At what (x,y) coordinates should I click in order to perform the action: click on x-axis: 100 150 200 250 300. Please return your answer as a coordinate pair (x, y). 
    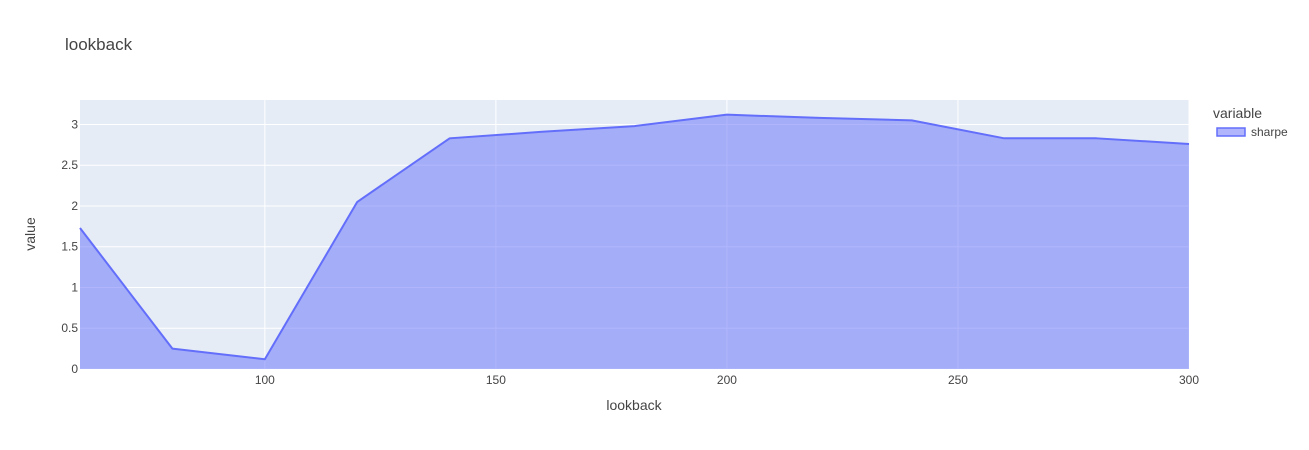
    Looking at the image, I should click on (727, 380).